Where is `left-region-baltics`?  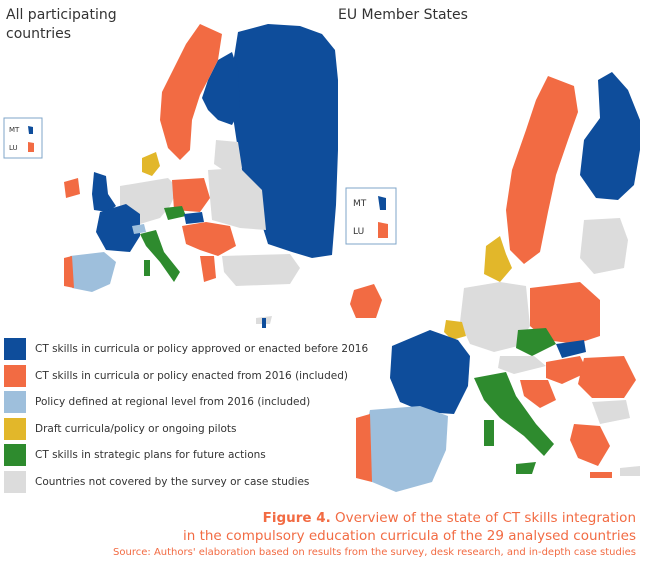
left-region-baltics is located at coordinates (228, 156).